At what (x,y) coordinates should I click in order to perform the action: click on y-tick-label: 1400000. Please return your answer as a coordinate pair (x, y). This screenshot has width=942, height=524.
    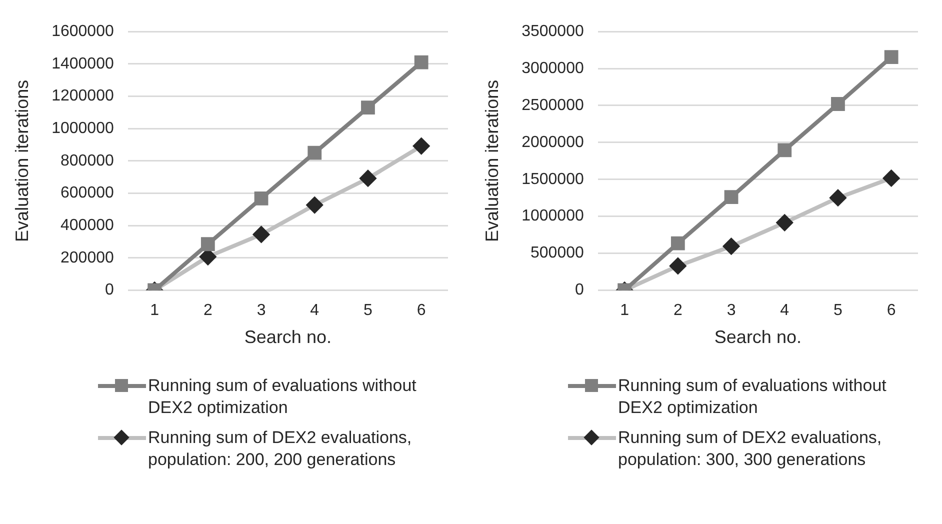
    Looking at the image, I should click on (83, 63).